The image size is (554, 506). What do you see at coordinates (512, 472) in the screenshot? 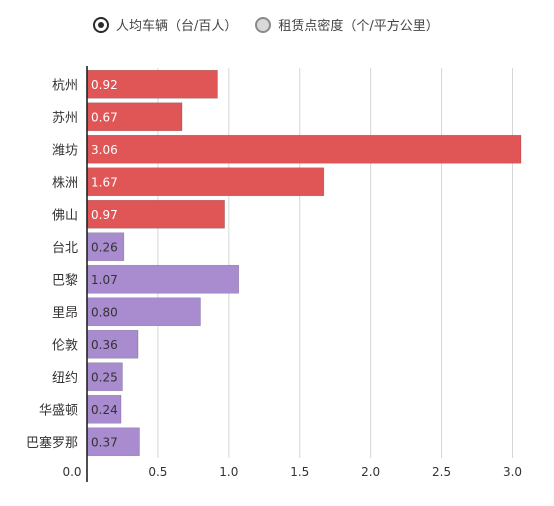
I see `x-tick-label: 3.0` at bounding box center [512, 472].